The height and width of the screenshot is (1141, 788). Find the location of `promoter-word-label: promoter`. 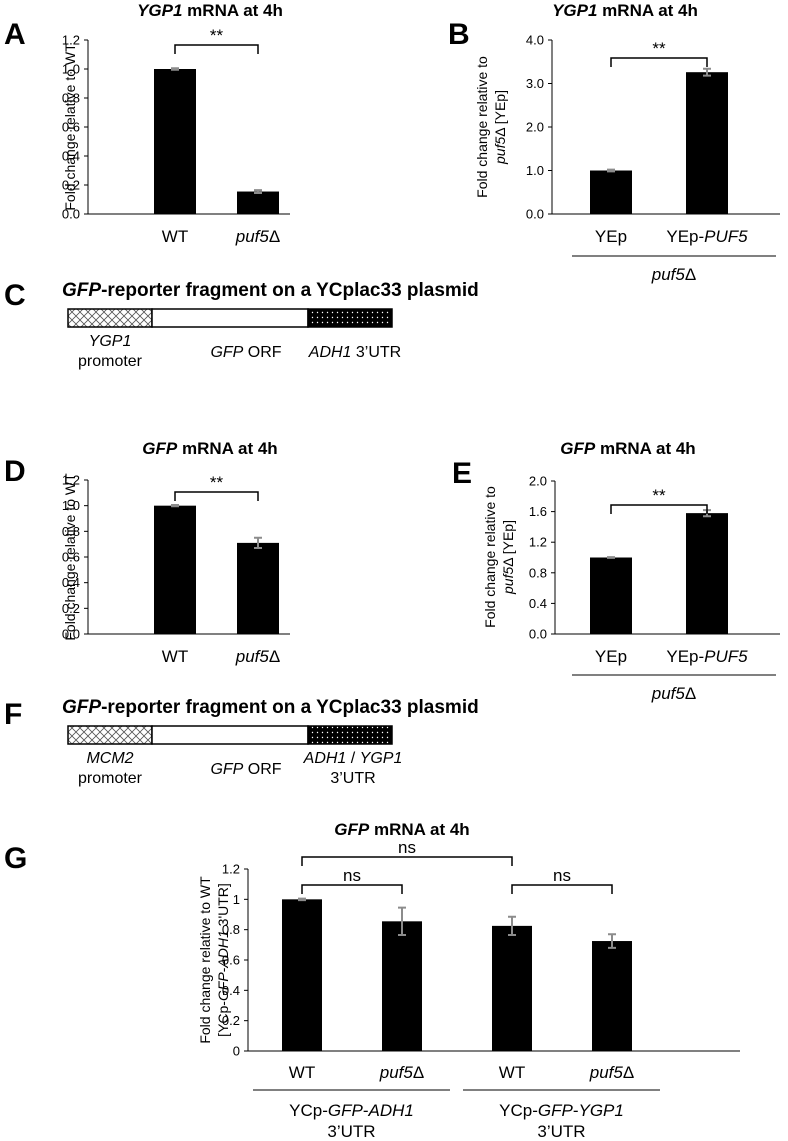

promoter-word-label: promoter is located at coordinates (110, 778).